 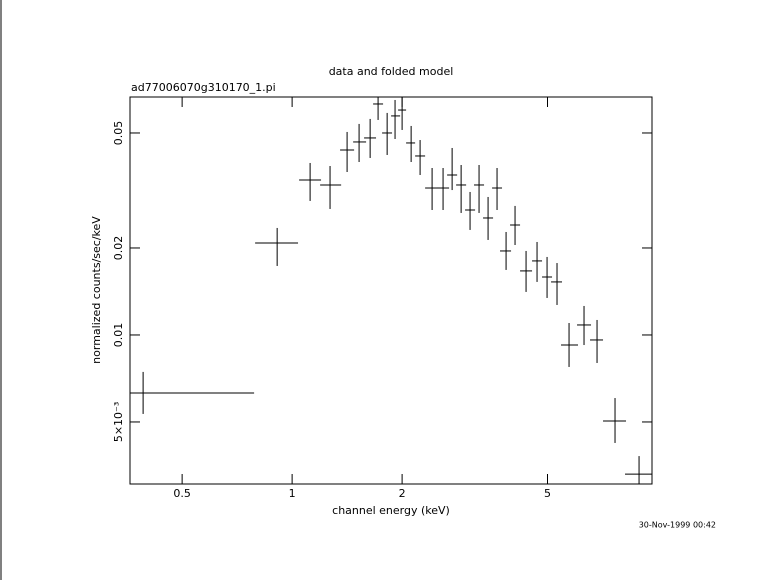 What do you see at coordinates (203, 87) in the screenshot?
I see `chart-subtitle: ad77006070g310170_1.pi` at bounding box center [203, 87].